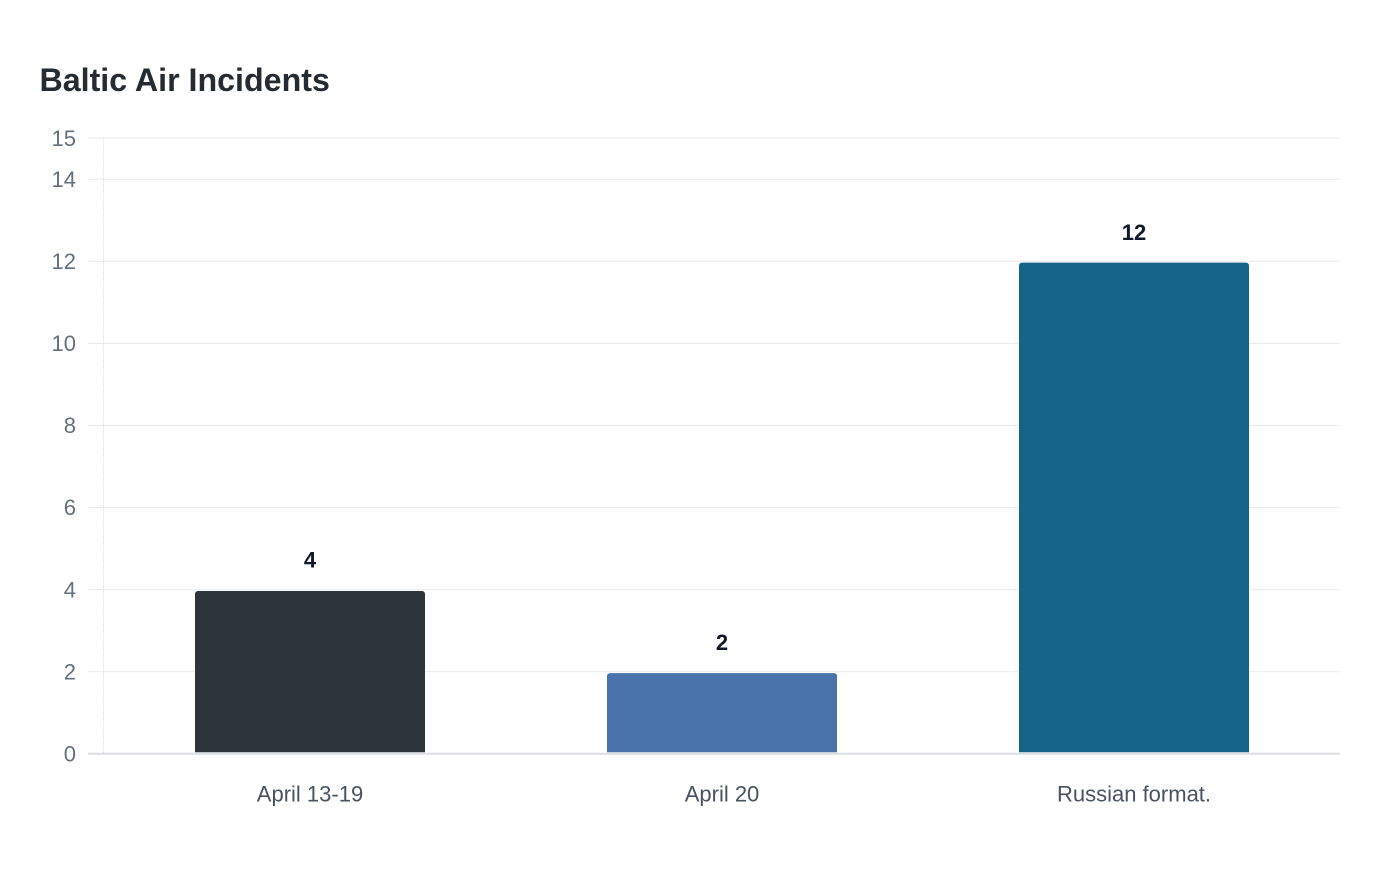 This screenshot has width=1400, height=885. What do you see at coordinates (64, 343) in the screenshot?
I see `svg-text: 10` at bounding box center [64, 343].